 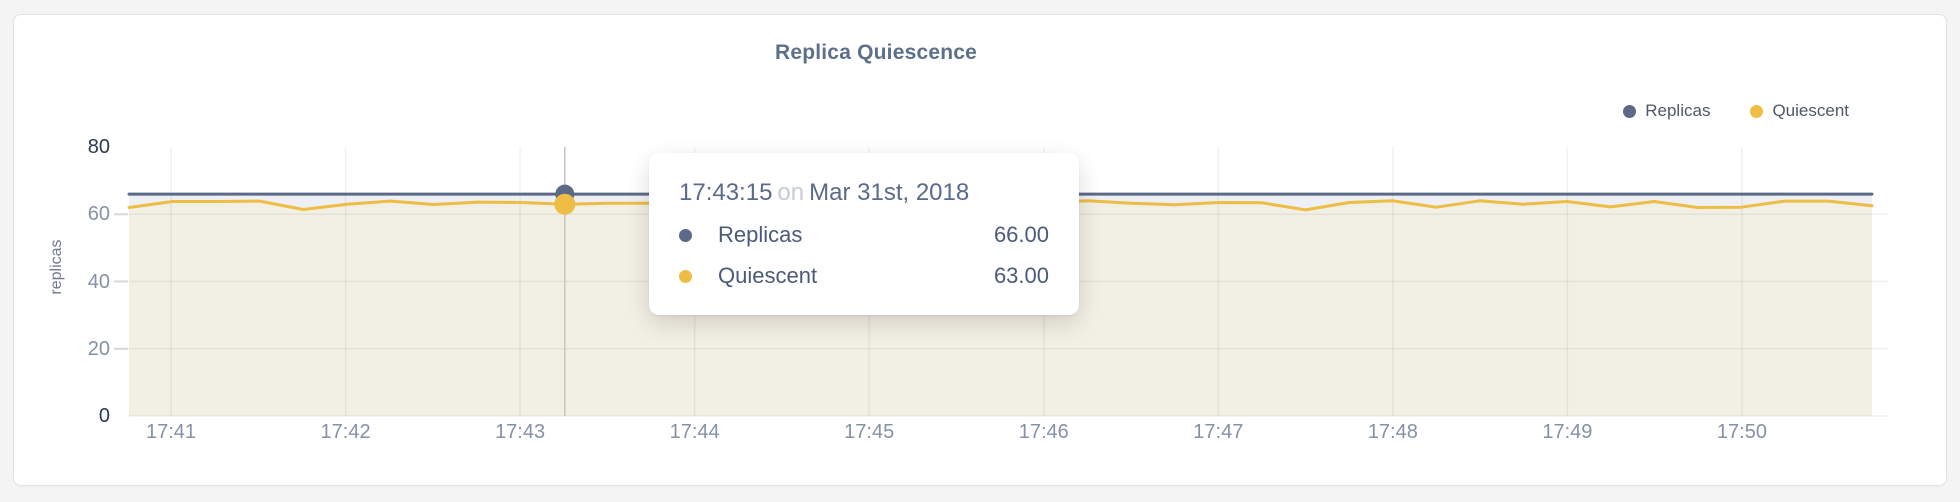 I want to click on tooltip-title: 17:43:15 on Mar 31st, 2018, so click(x=864, y=193).